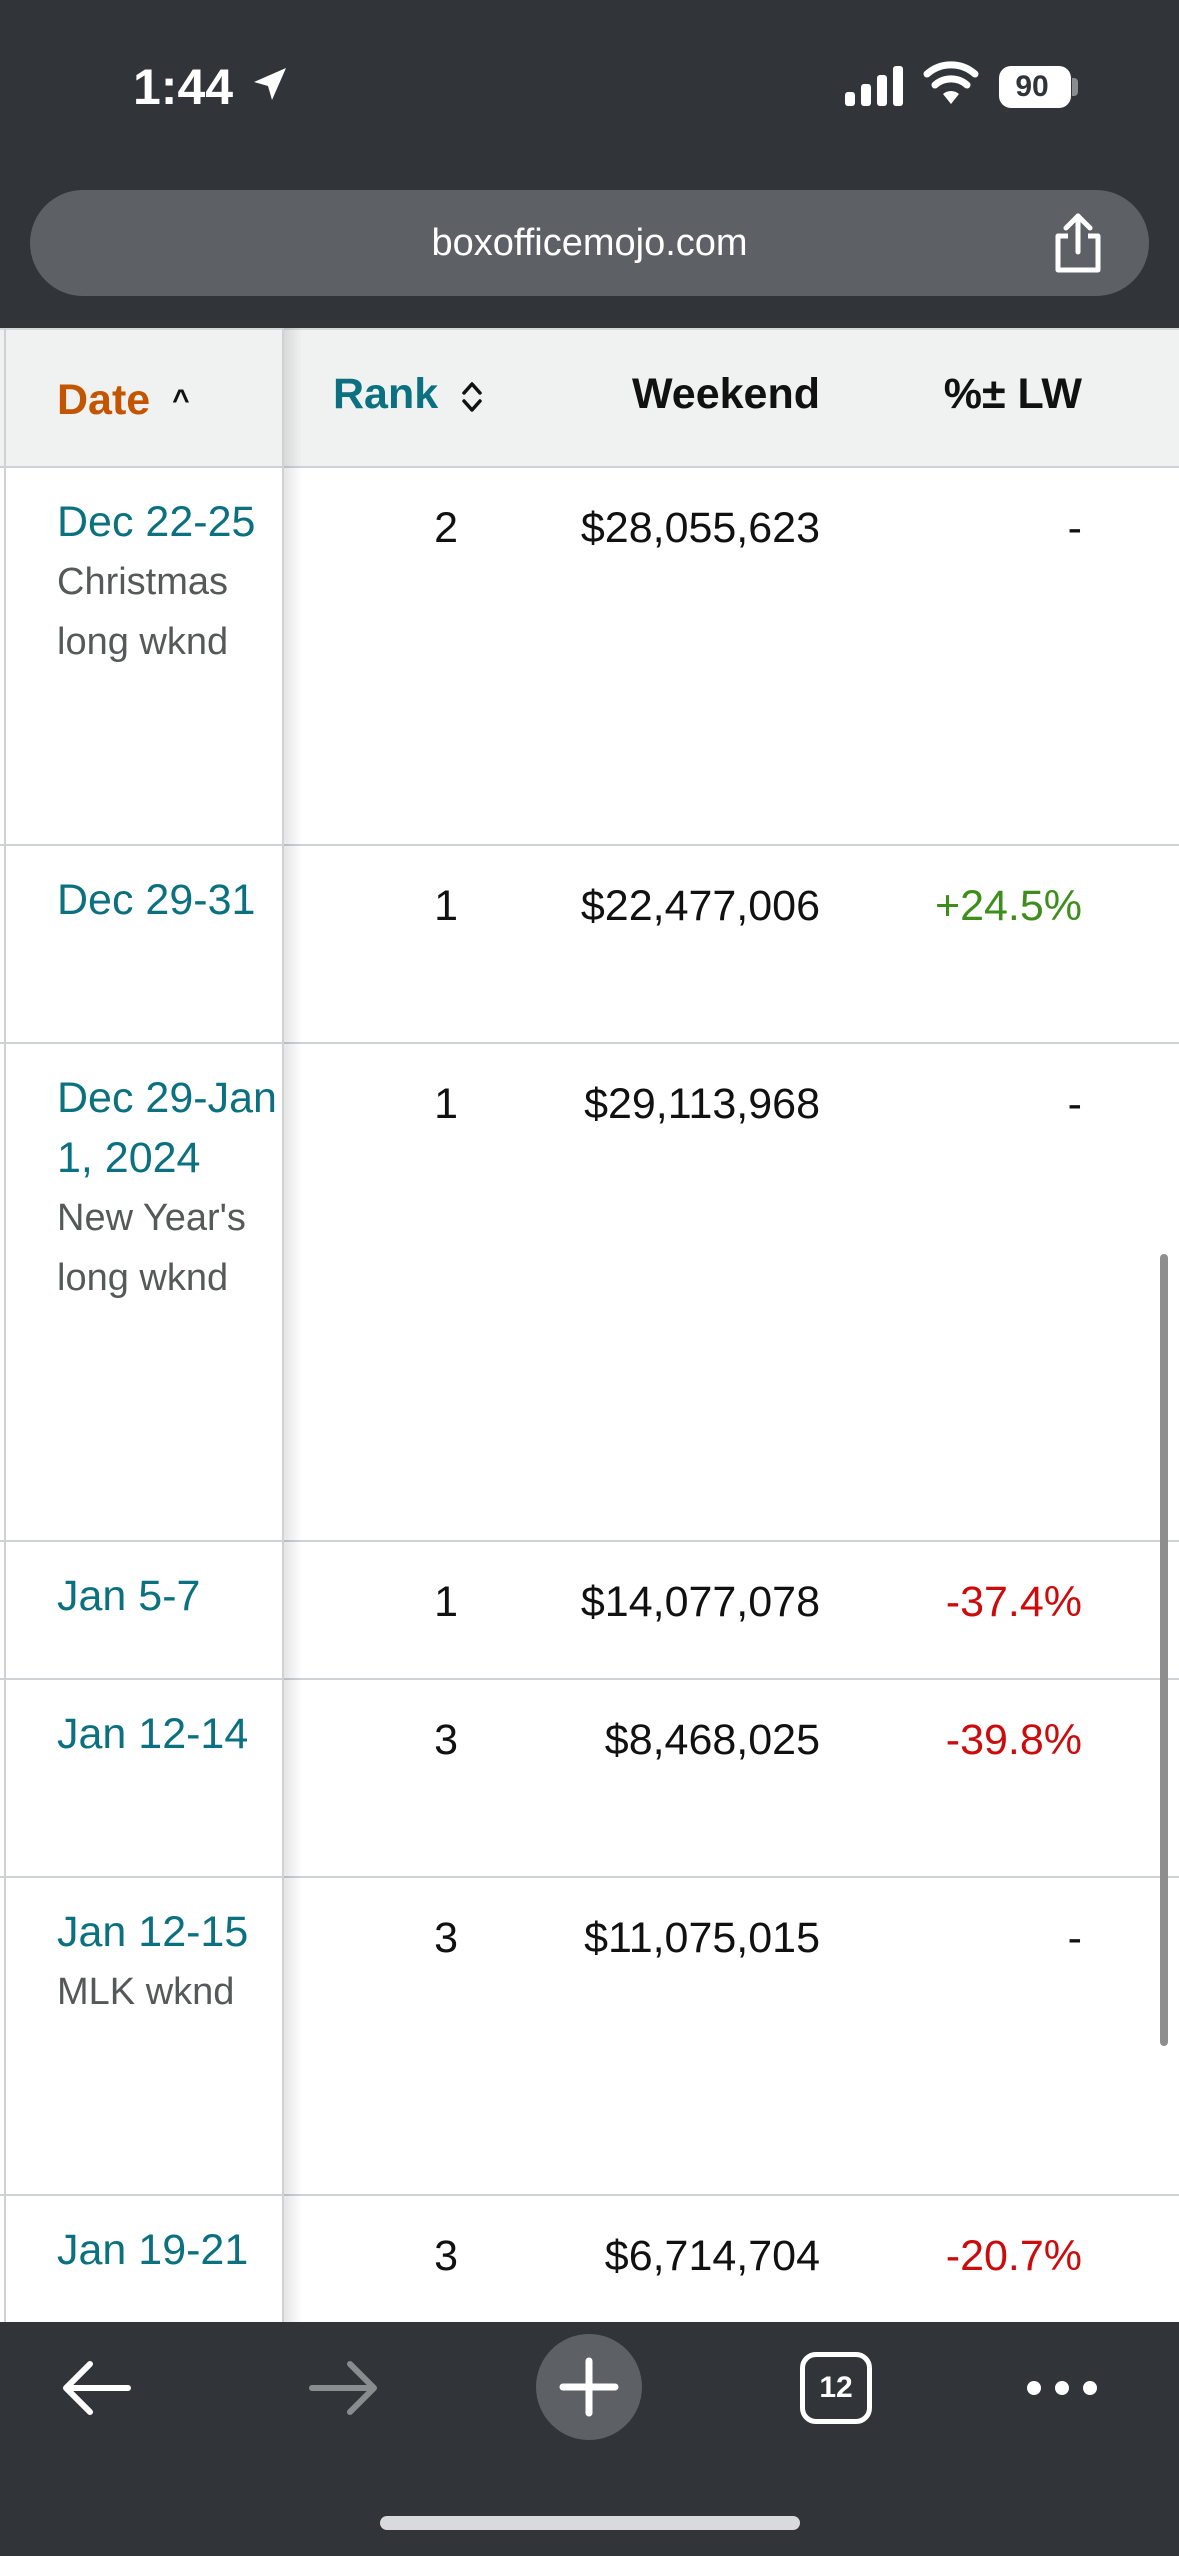  What do you see at coordinates (702, 1104) in the screenshot?
I see `weekend-gross-cell: $29,113,968` at bounding box center [702, 1104].